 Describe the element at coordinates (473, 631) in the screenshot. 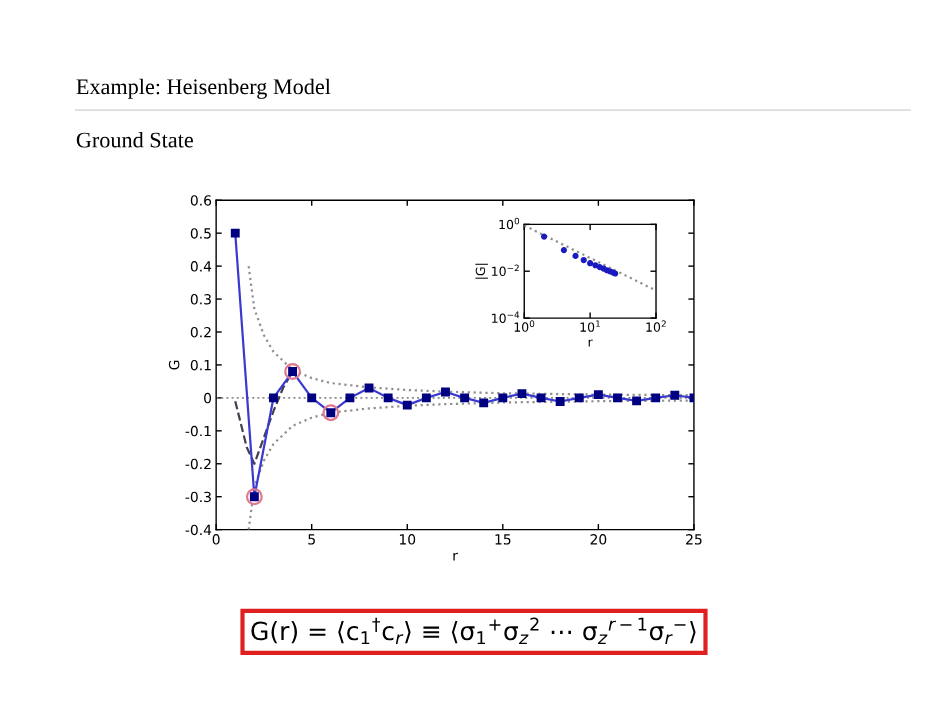

I see `text: G(r) = ⟨c$_{1}$$^{†}$c$_{r}$⟩ ≡ ⟨σ$_{1}$$^{+}$σ$_{z}$$^{2}$ ⋯ σ$_{z}$$^{r−1}$σ$_{r}$$^{−}$⟩` at that location.